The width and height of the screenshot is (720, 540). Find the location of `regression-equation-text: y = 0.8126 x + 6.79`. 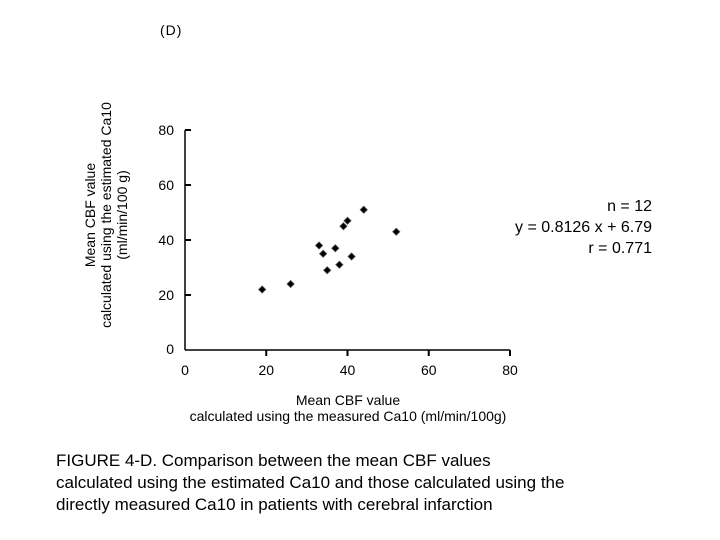

regression-equation-text: y = 0.8126 x + 6.79 is located at coordinates (583, 227).